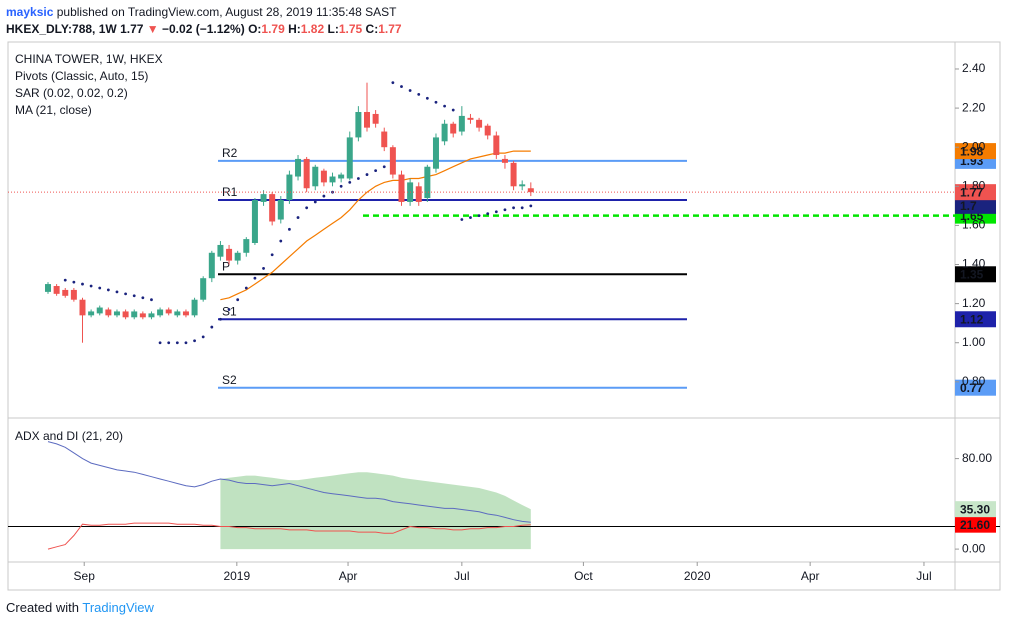  What do you see at coordinates (230, 192) in the screenshot?
I see `pivot-label: R1` at bounding box center [230, 192].